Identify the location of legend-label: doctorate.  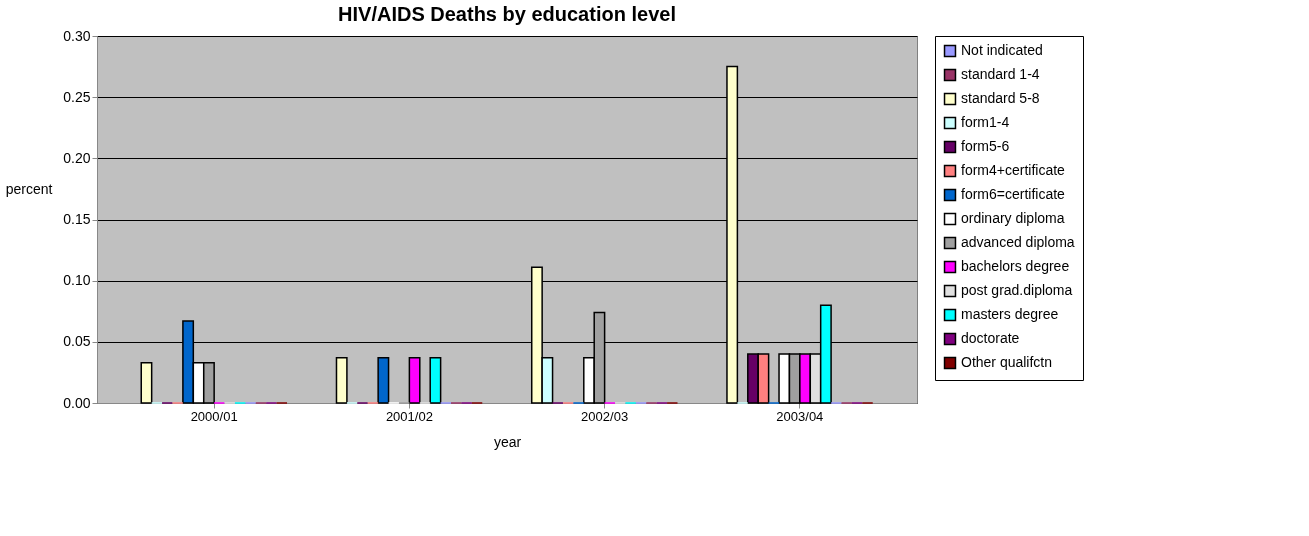
(990, 338).